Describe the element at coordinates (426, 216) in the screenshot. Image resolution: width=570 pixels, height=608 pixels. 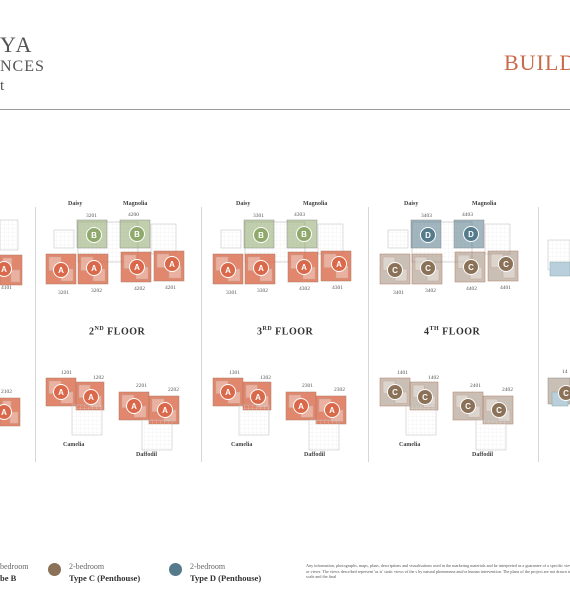
I see `unit-number: 3403` at that location.